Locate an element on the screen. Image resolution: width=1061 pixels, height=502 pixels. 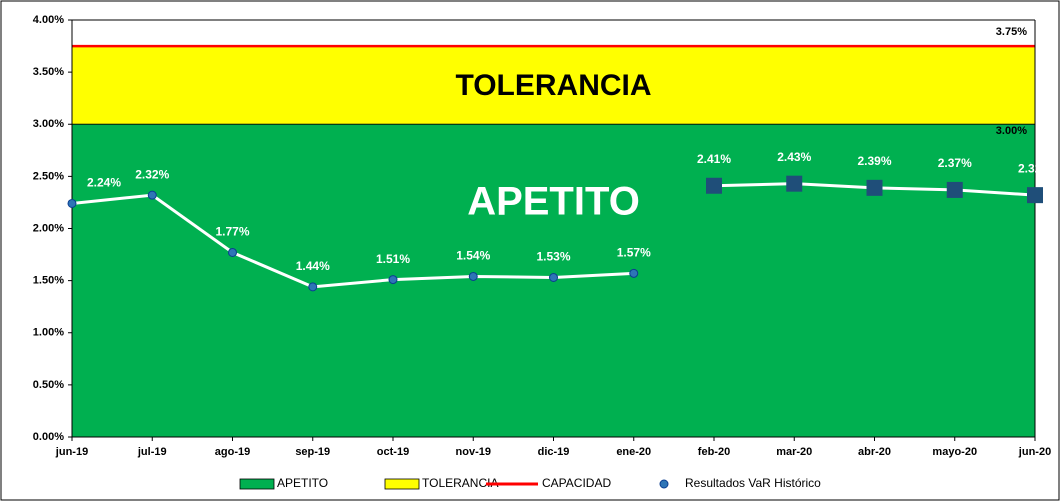
y-tick-label: 3.50% is located at coordinates (48, 72).